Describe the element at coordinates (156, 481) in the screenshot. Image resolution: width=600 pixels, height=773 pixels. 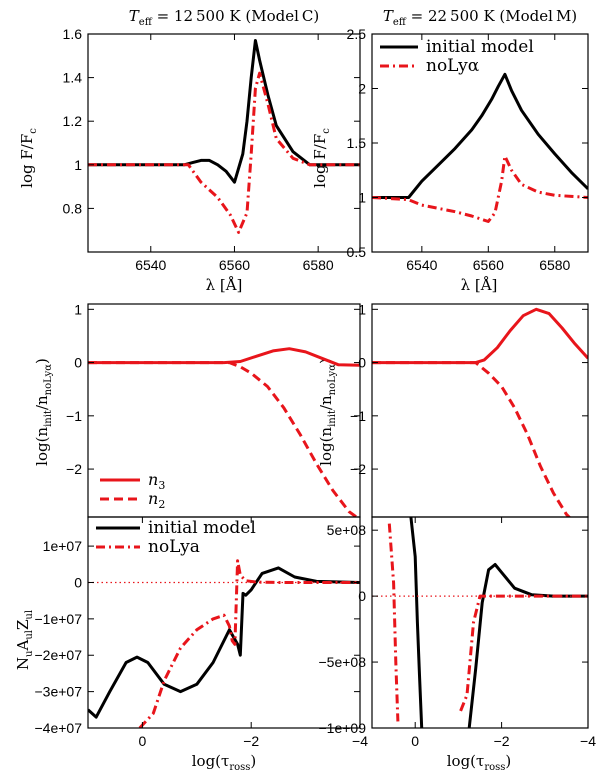
I see `legend-label: n3` at that location.